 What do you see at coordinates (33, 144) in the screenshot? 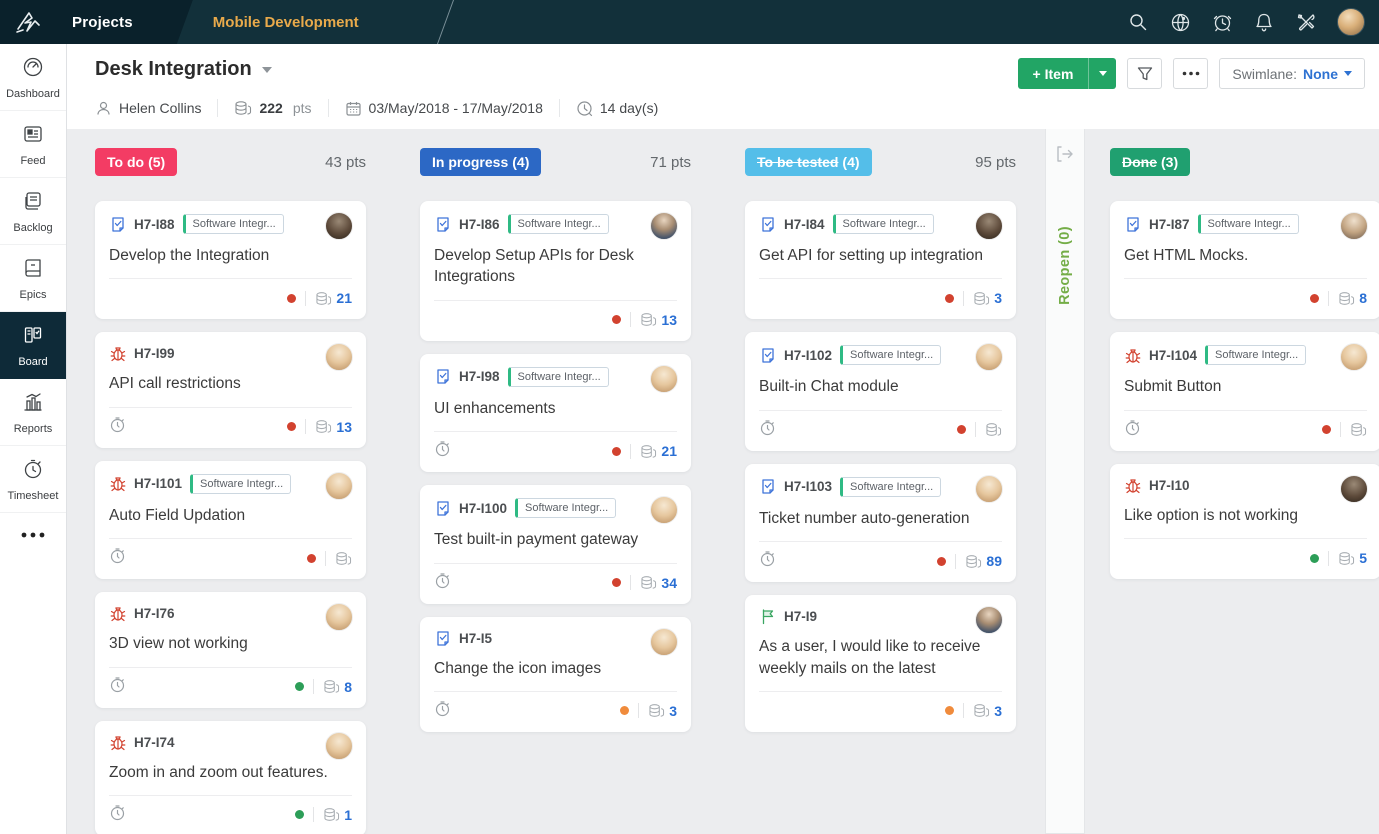
I see `sidebar-item-feed: Feed` at bounding box center [33, 144].